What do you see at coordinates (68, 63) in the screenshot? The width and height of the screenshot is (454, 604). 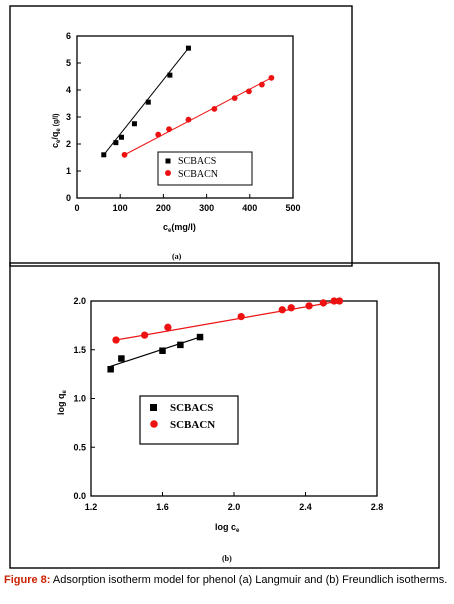 I see `chart-a-ytick-label: 5` at bounding box center [68, 63].